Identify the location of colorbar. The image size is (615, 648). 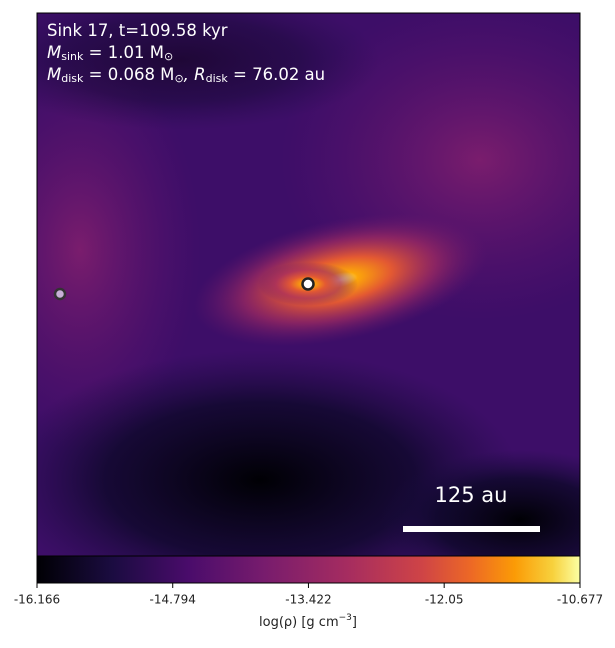
(308, 569).